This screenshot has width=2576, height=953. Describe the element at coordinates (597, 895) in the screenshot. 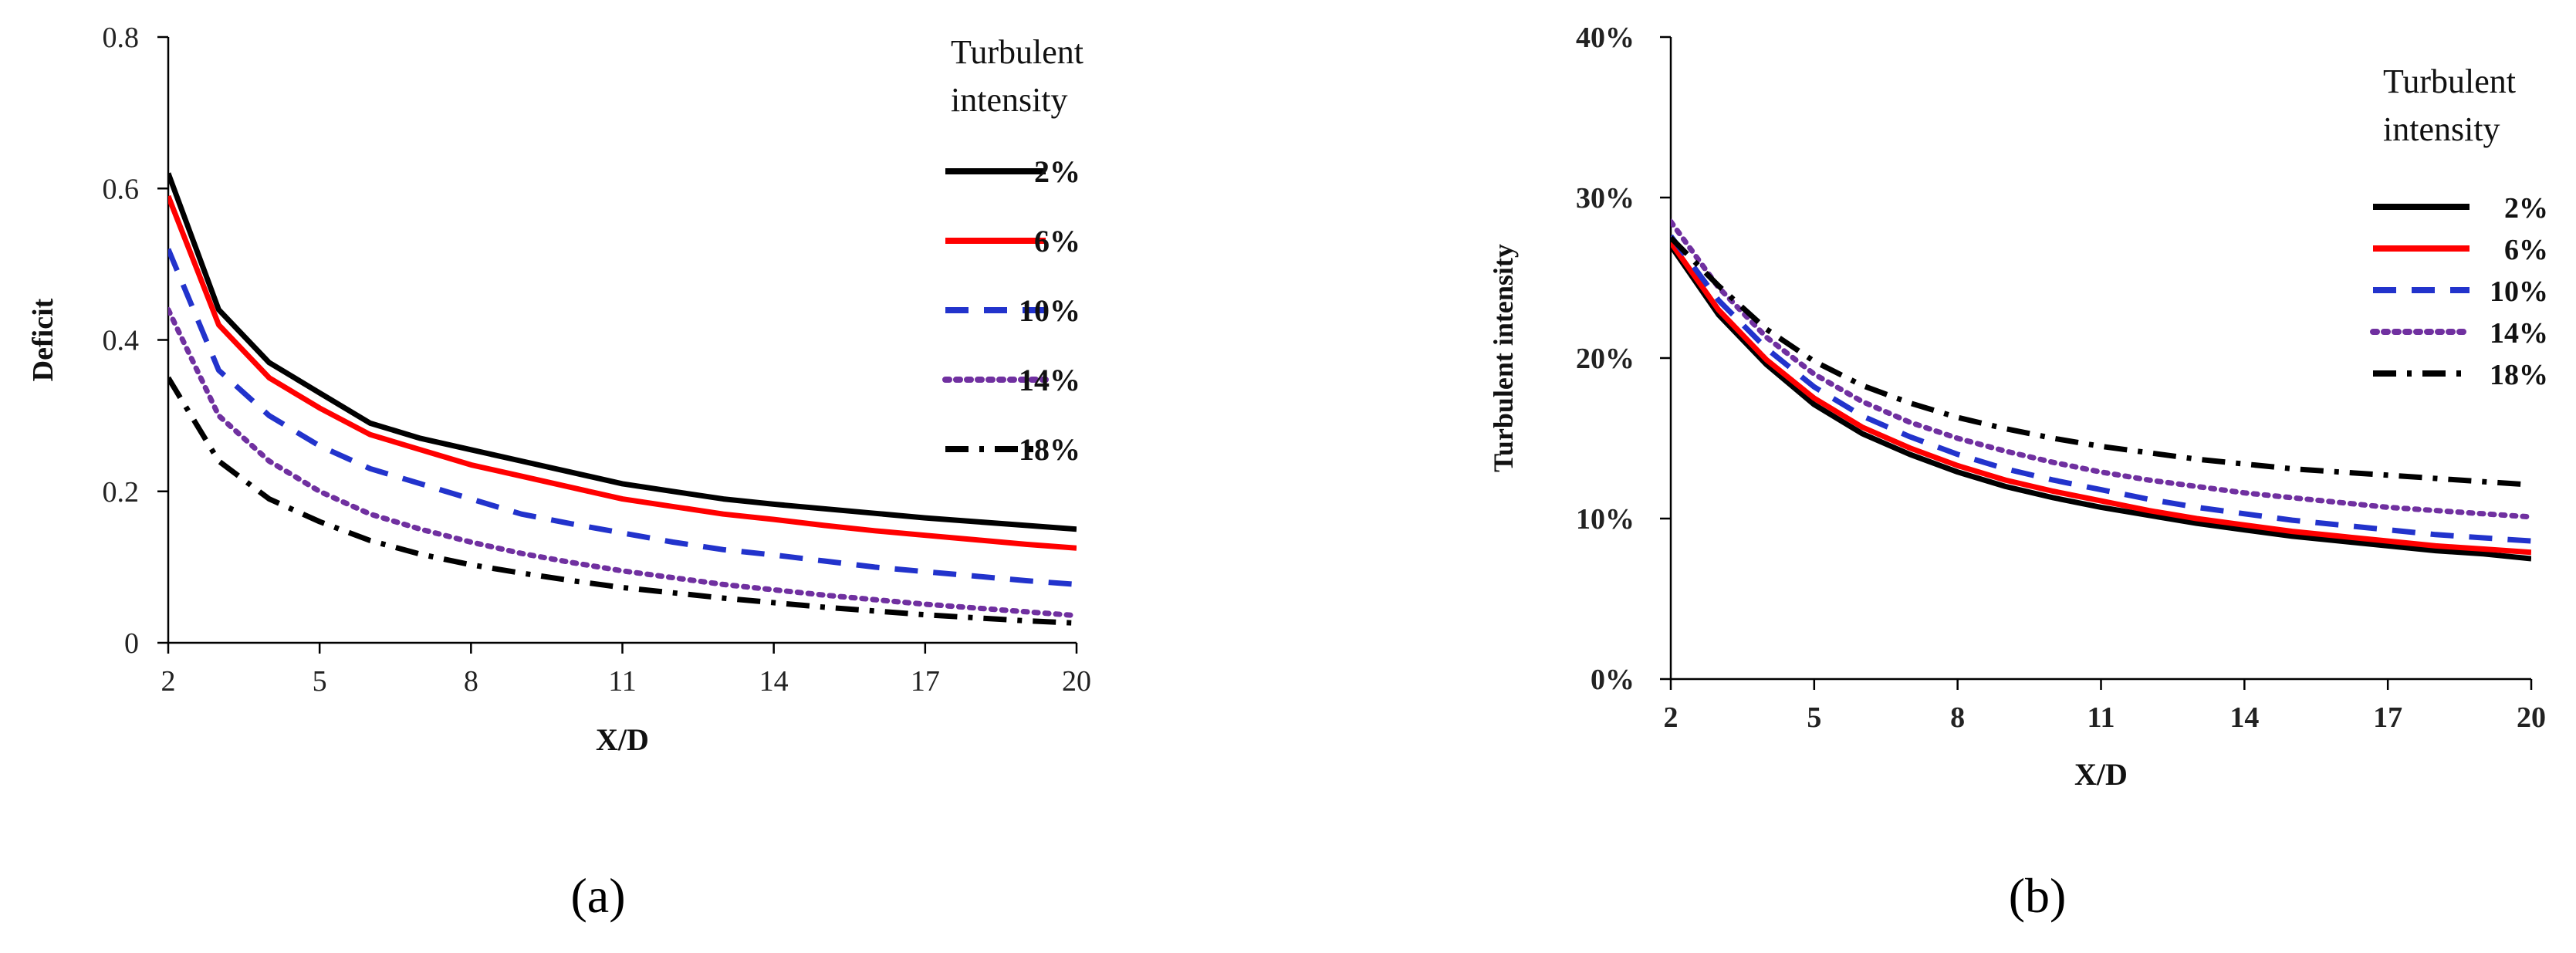

I see `panel-label: (a)` at that location.